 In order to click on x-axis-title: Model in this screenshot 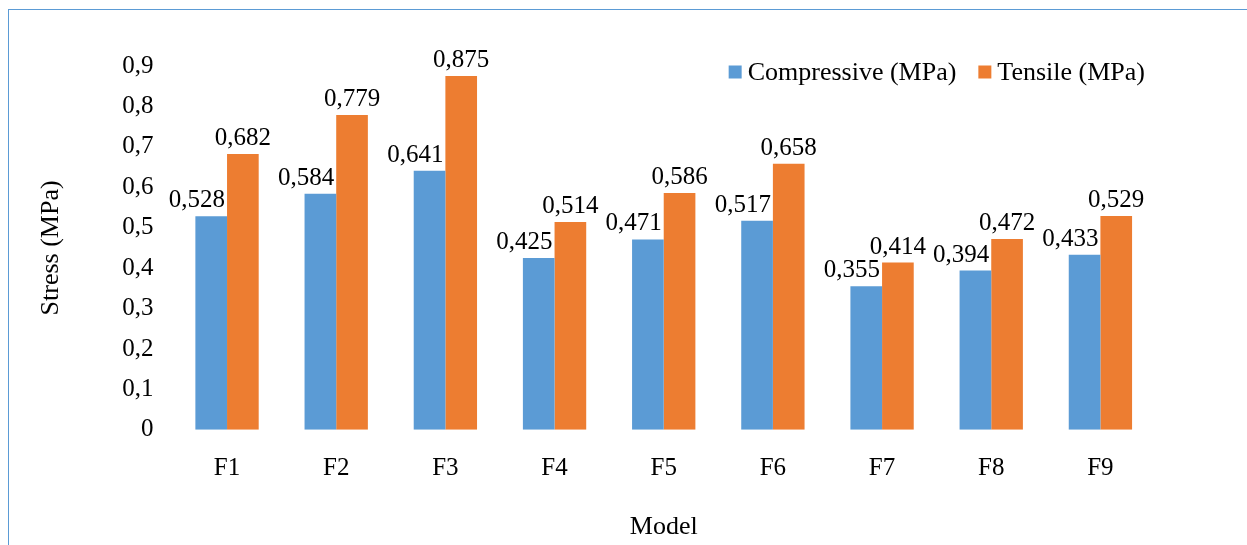, I will do `click(663, 526)`.